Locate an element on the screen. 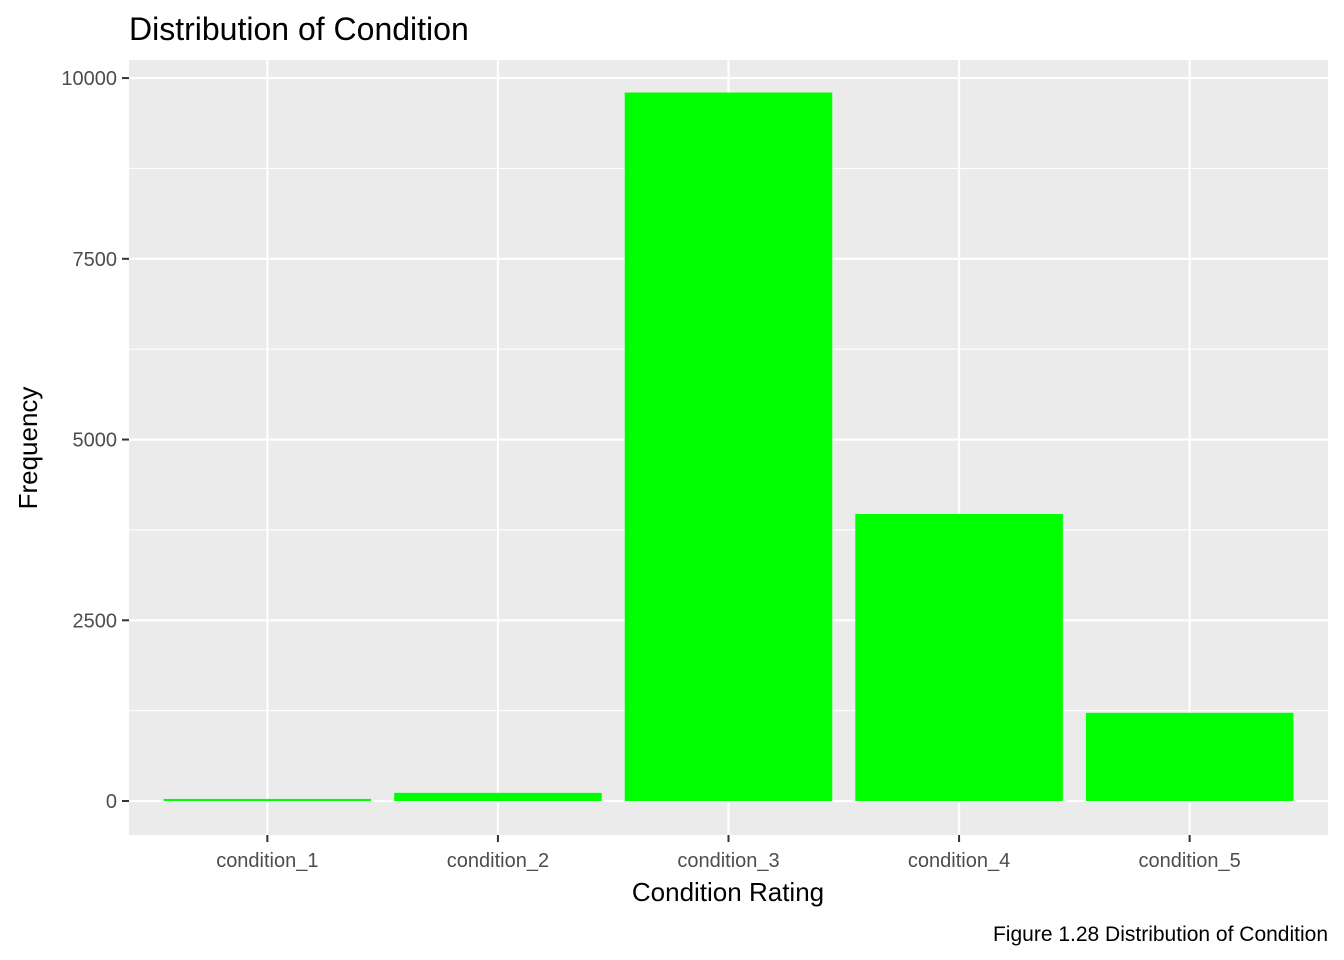 Image resolution: width=1344 pixels, height=960 pixels. x-tick-label: condition_5 is located at coordinates (1189, 861).